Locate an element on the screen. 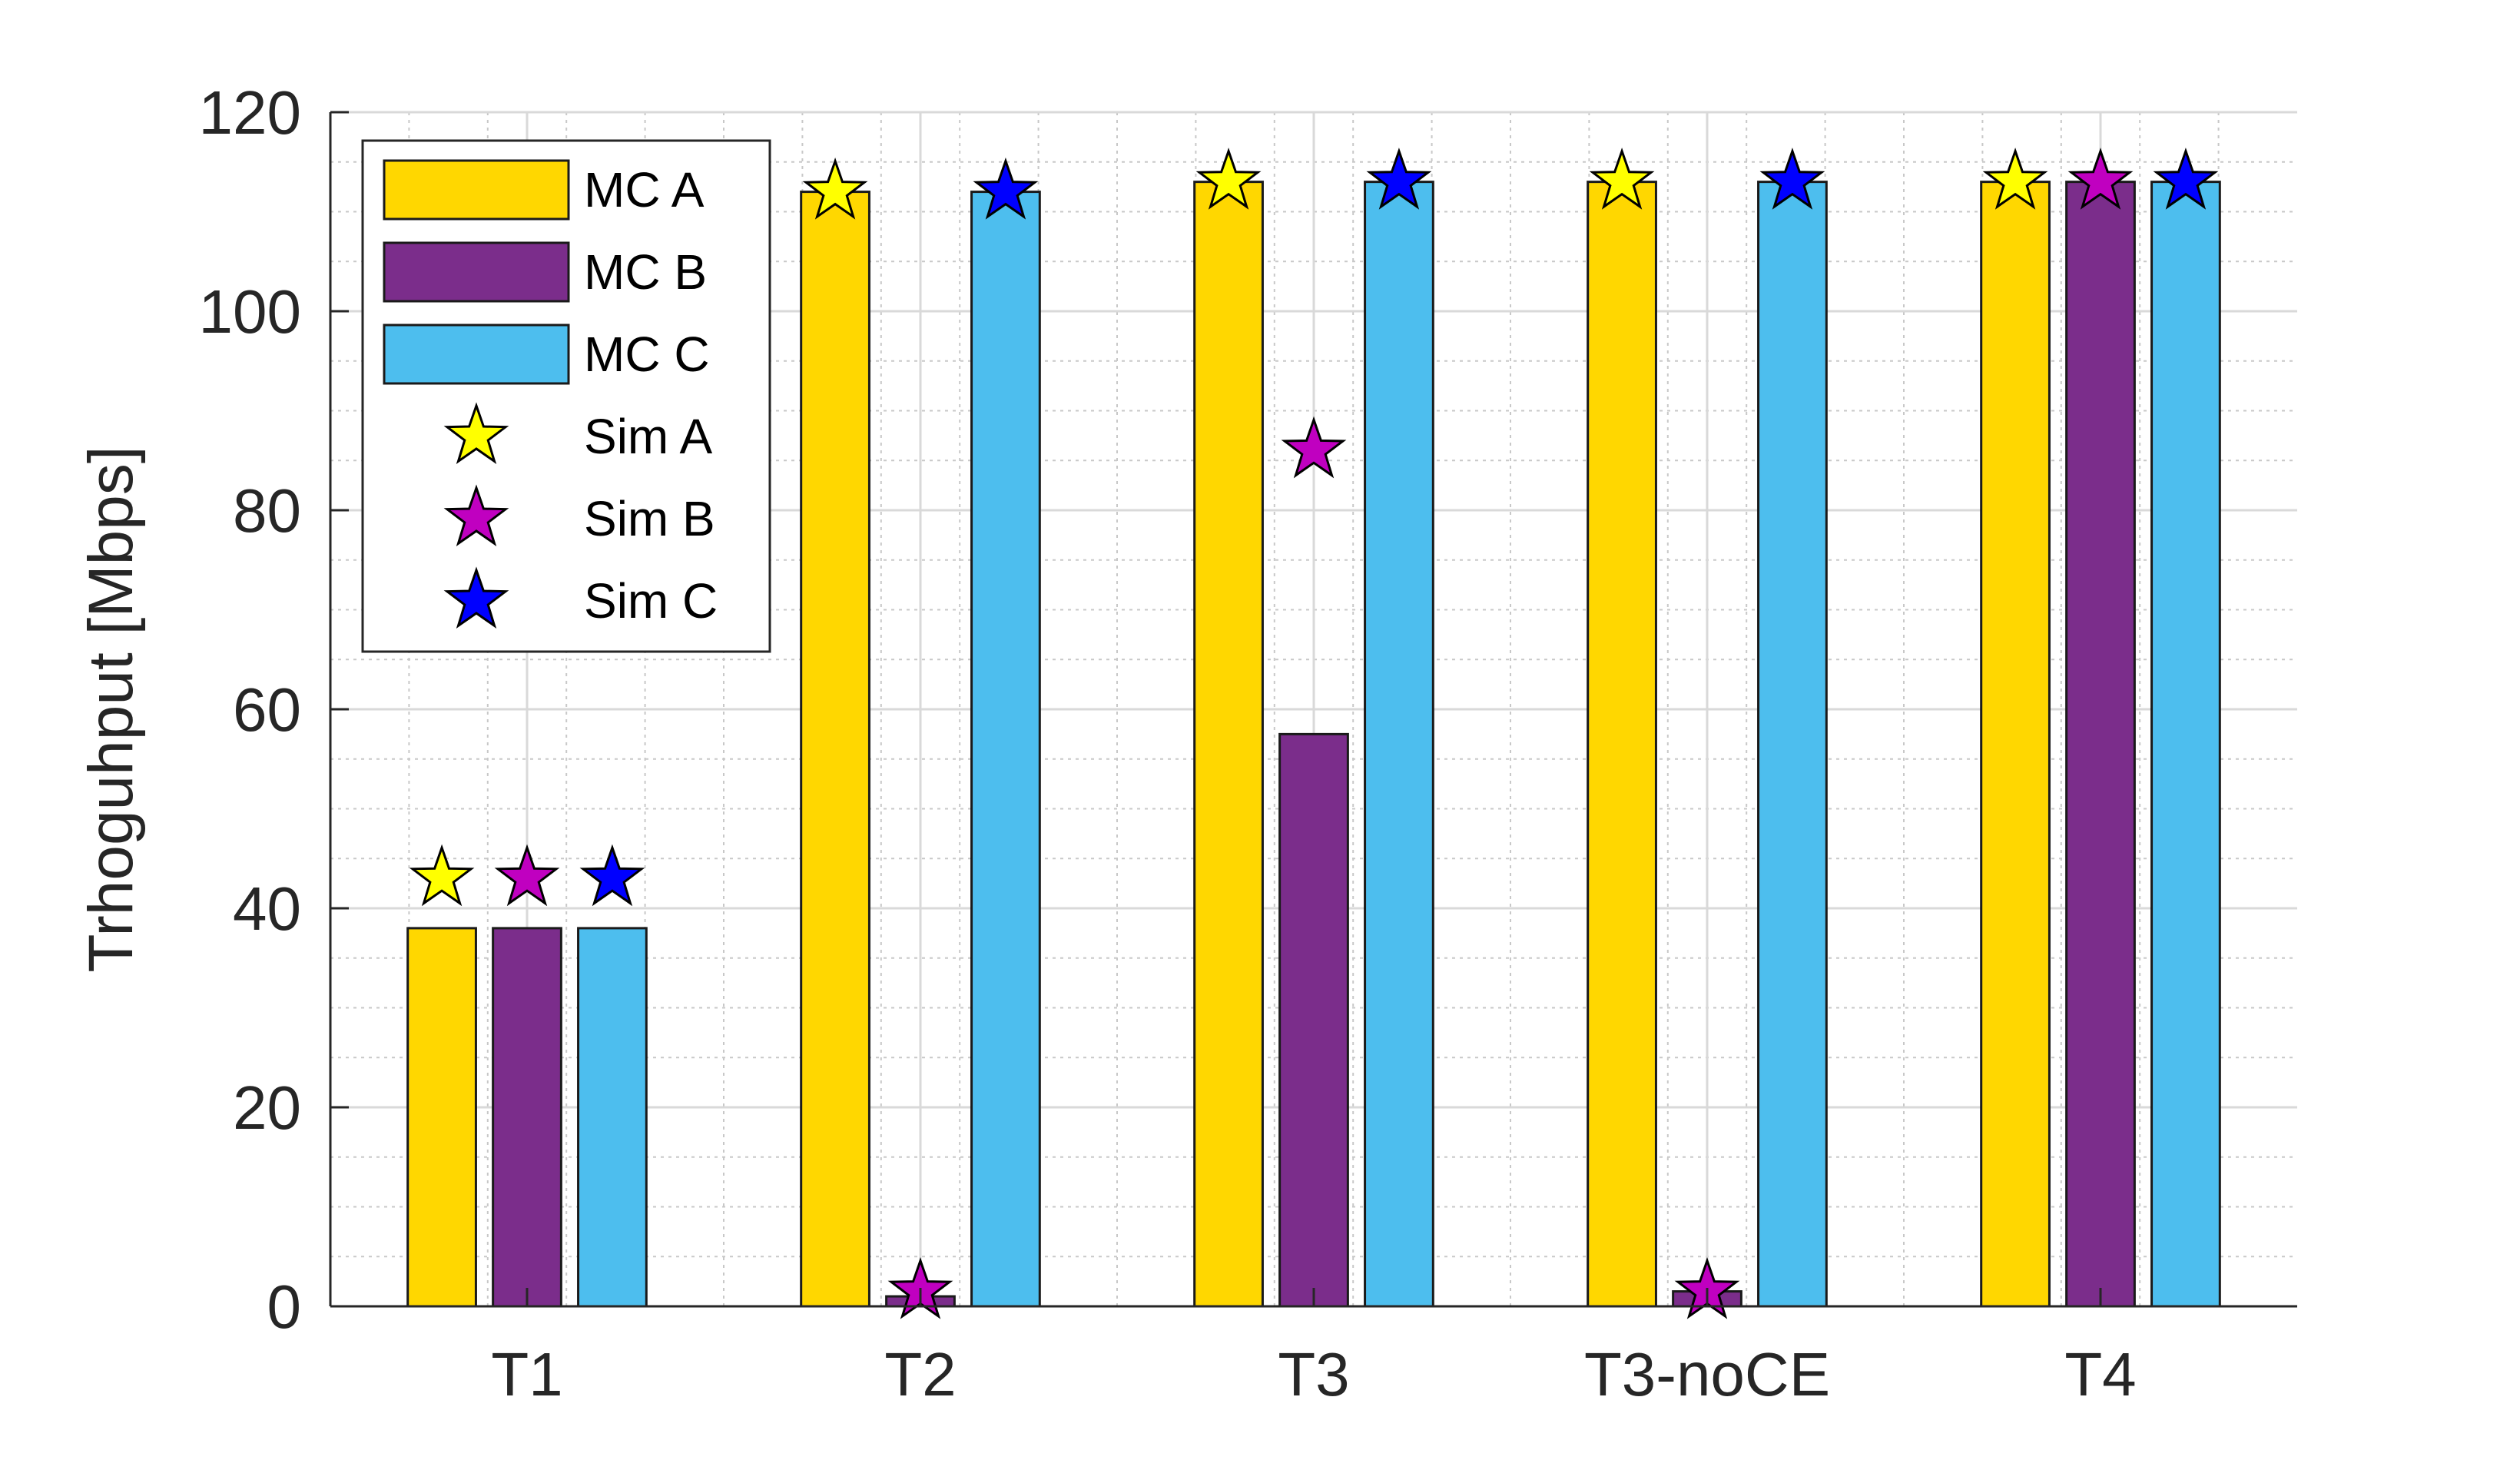 This screenshot has height=1460, width=2520. y-tick-label: 0 is located at coordinates (284, 1307).